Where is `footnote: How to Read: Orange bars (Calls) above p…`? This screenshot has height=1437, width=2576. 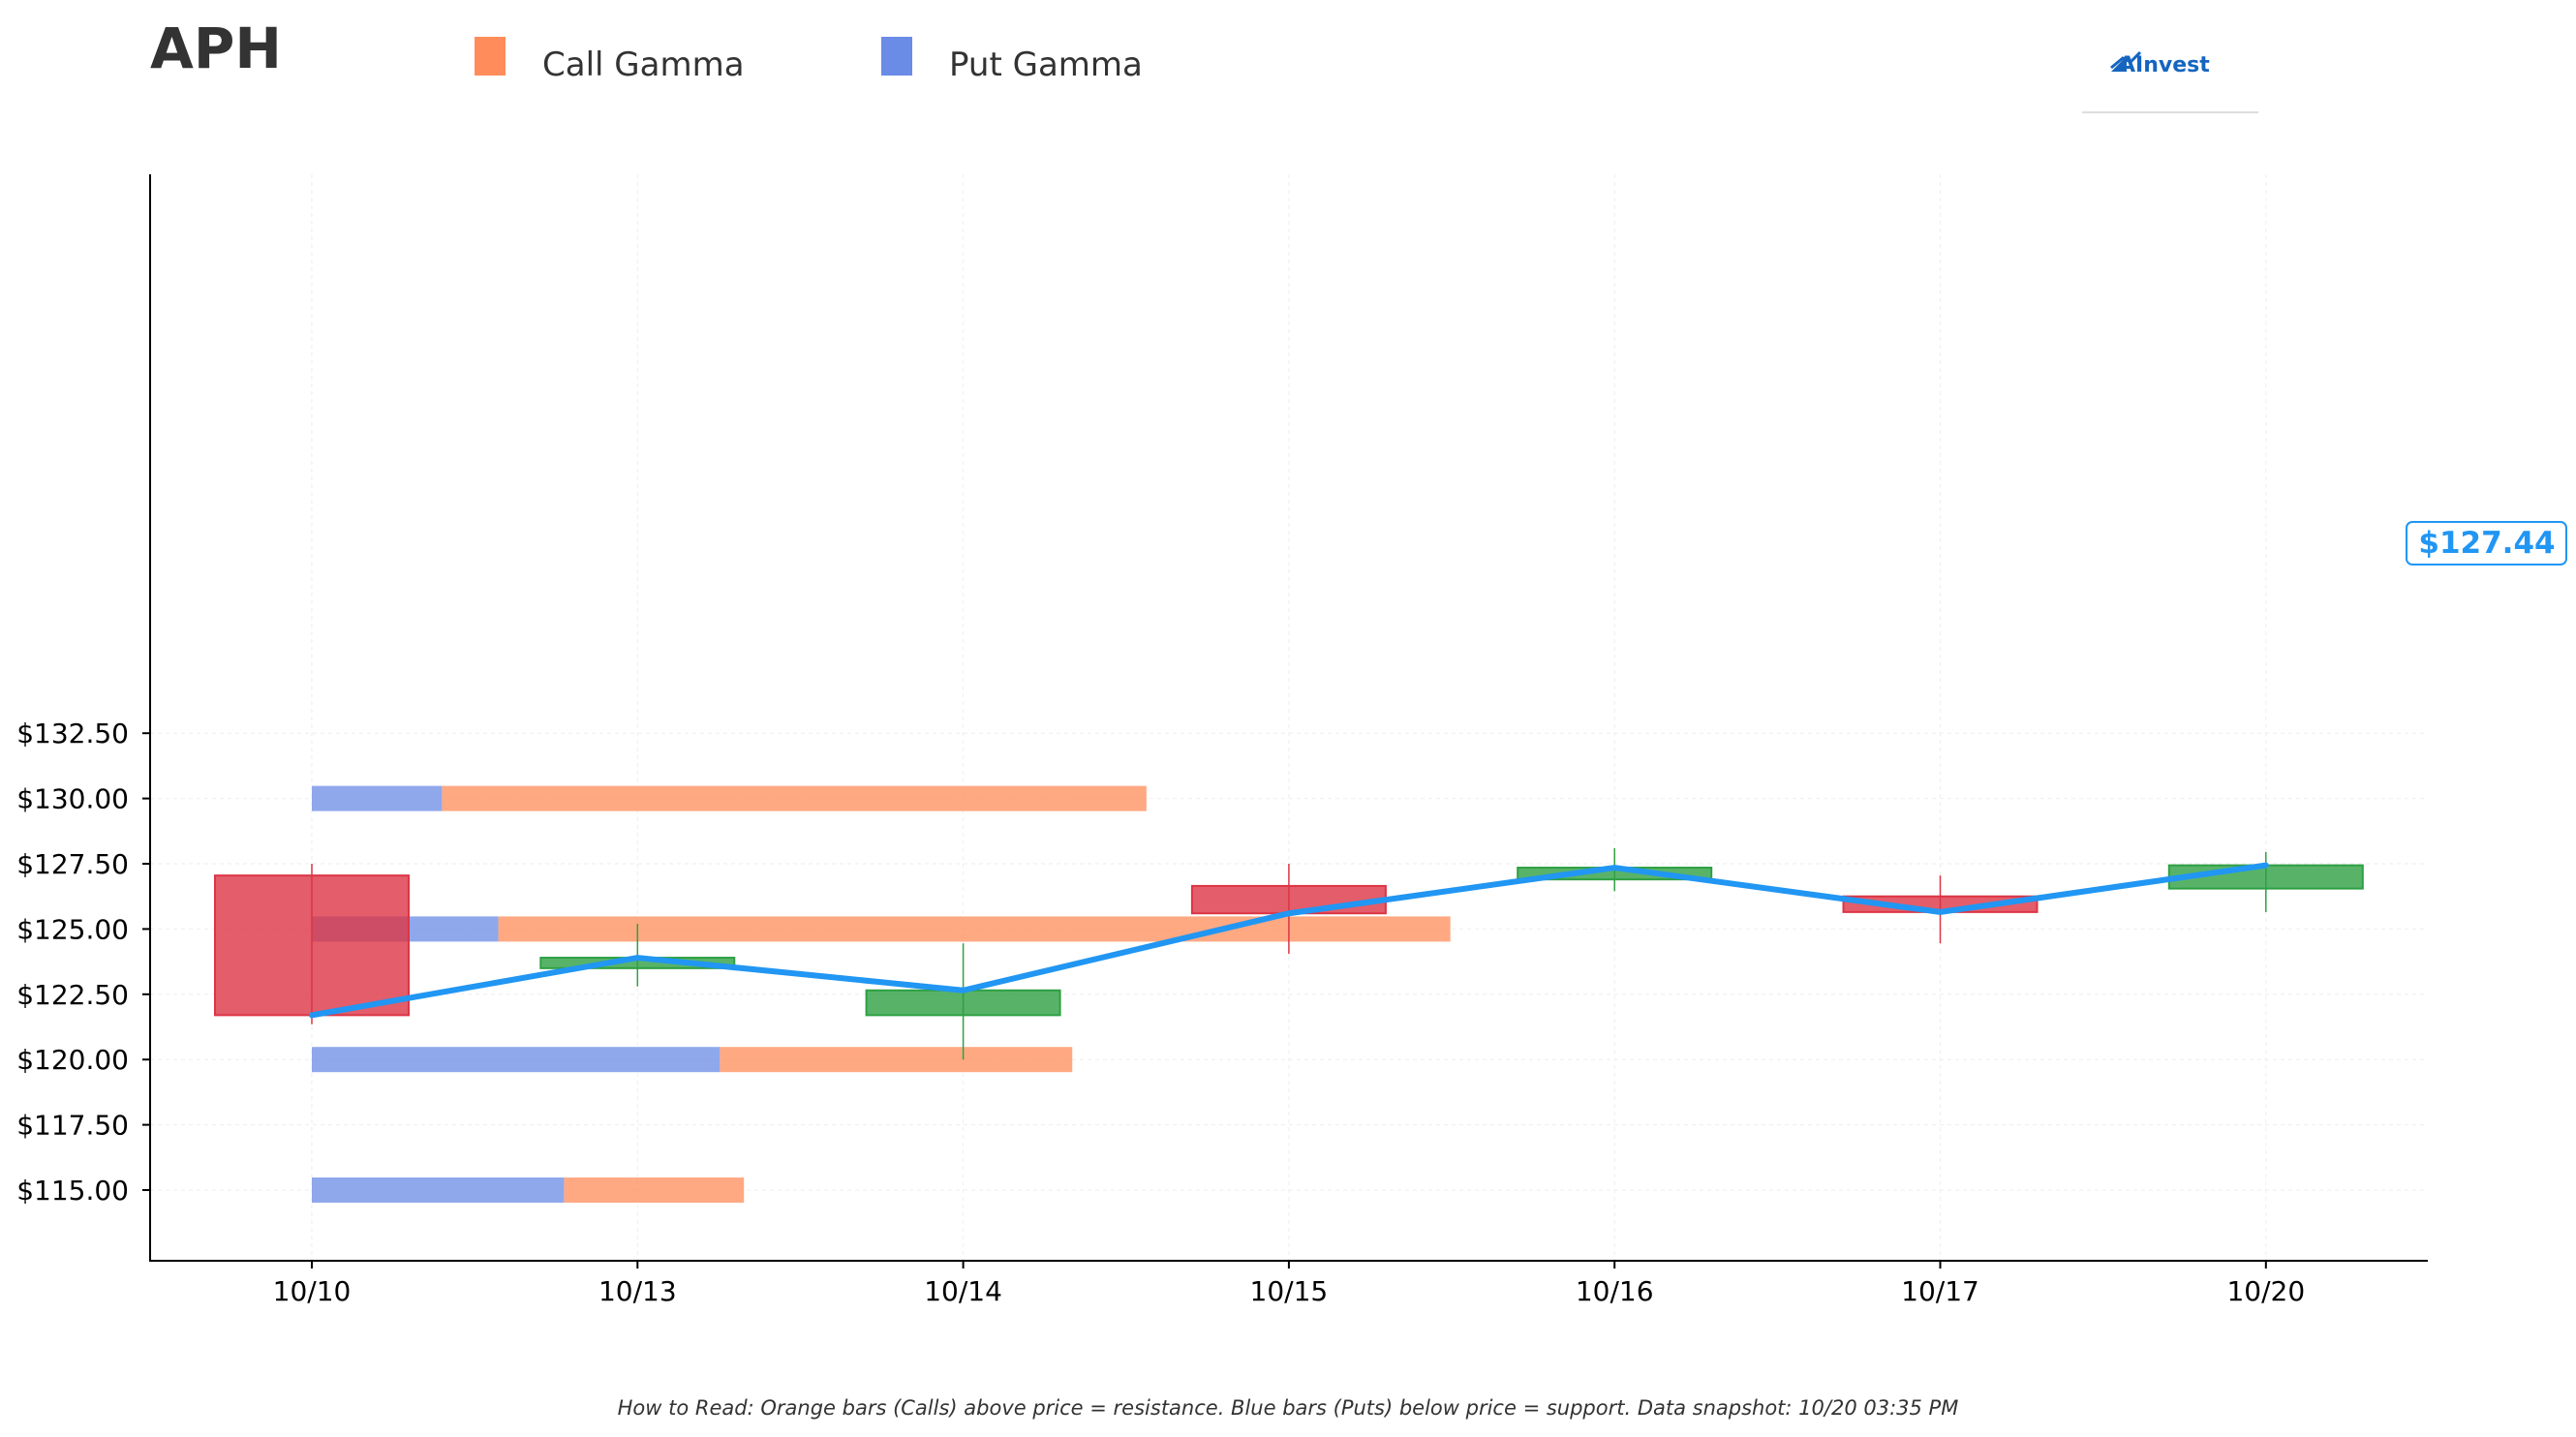 footnote: How to Read: Orange bars (Calls) above p… is located at coordinates (1288, 1408).